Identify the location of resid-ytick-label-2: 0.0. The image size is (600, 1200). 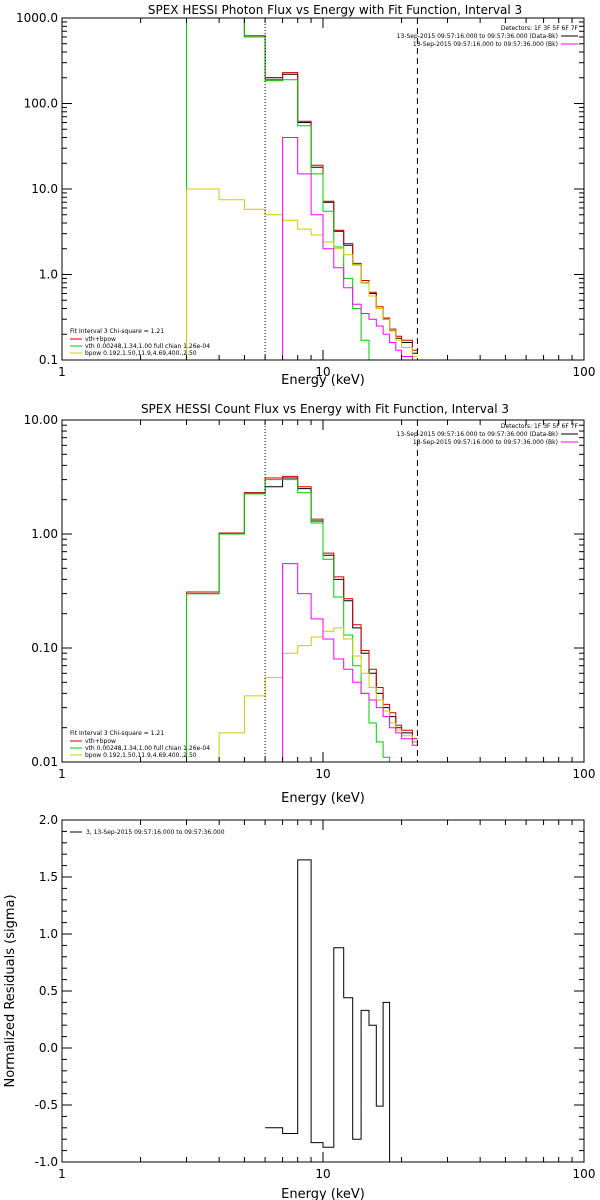
(48, 1048).